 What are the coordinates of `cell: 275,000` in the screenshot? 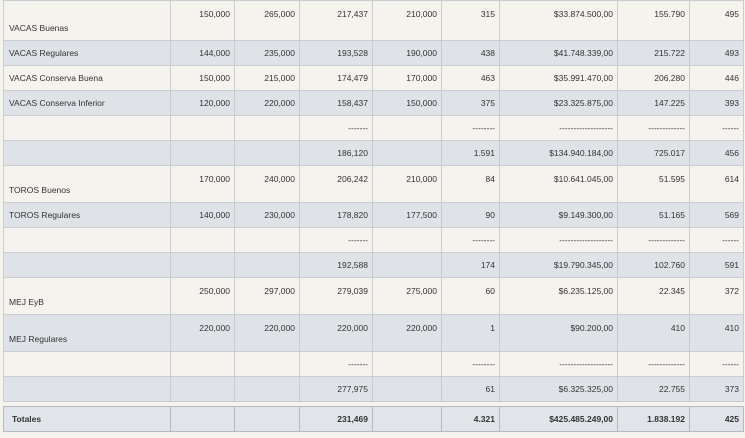 It's located at (407, 296).